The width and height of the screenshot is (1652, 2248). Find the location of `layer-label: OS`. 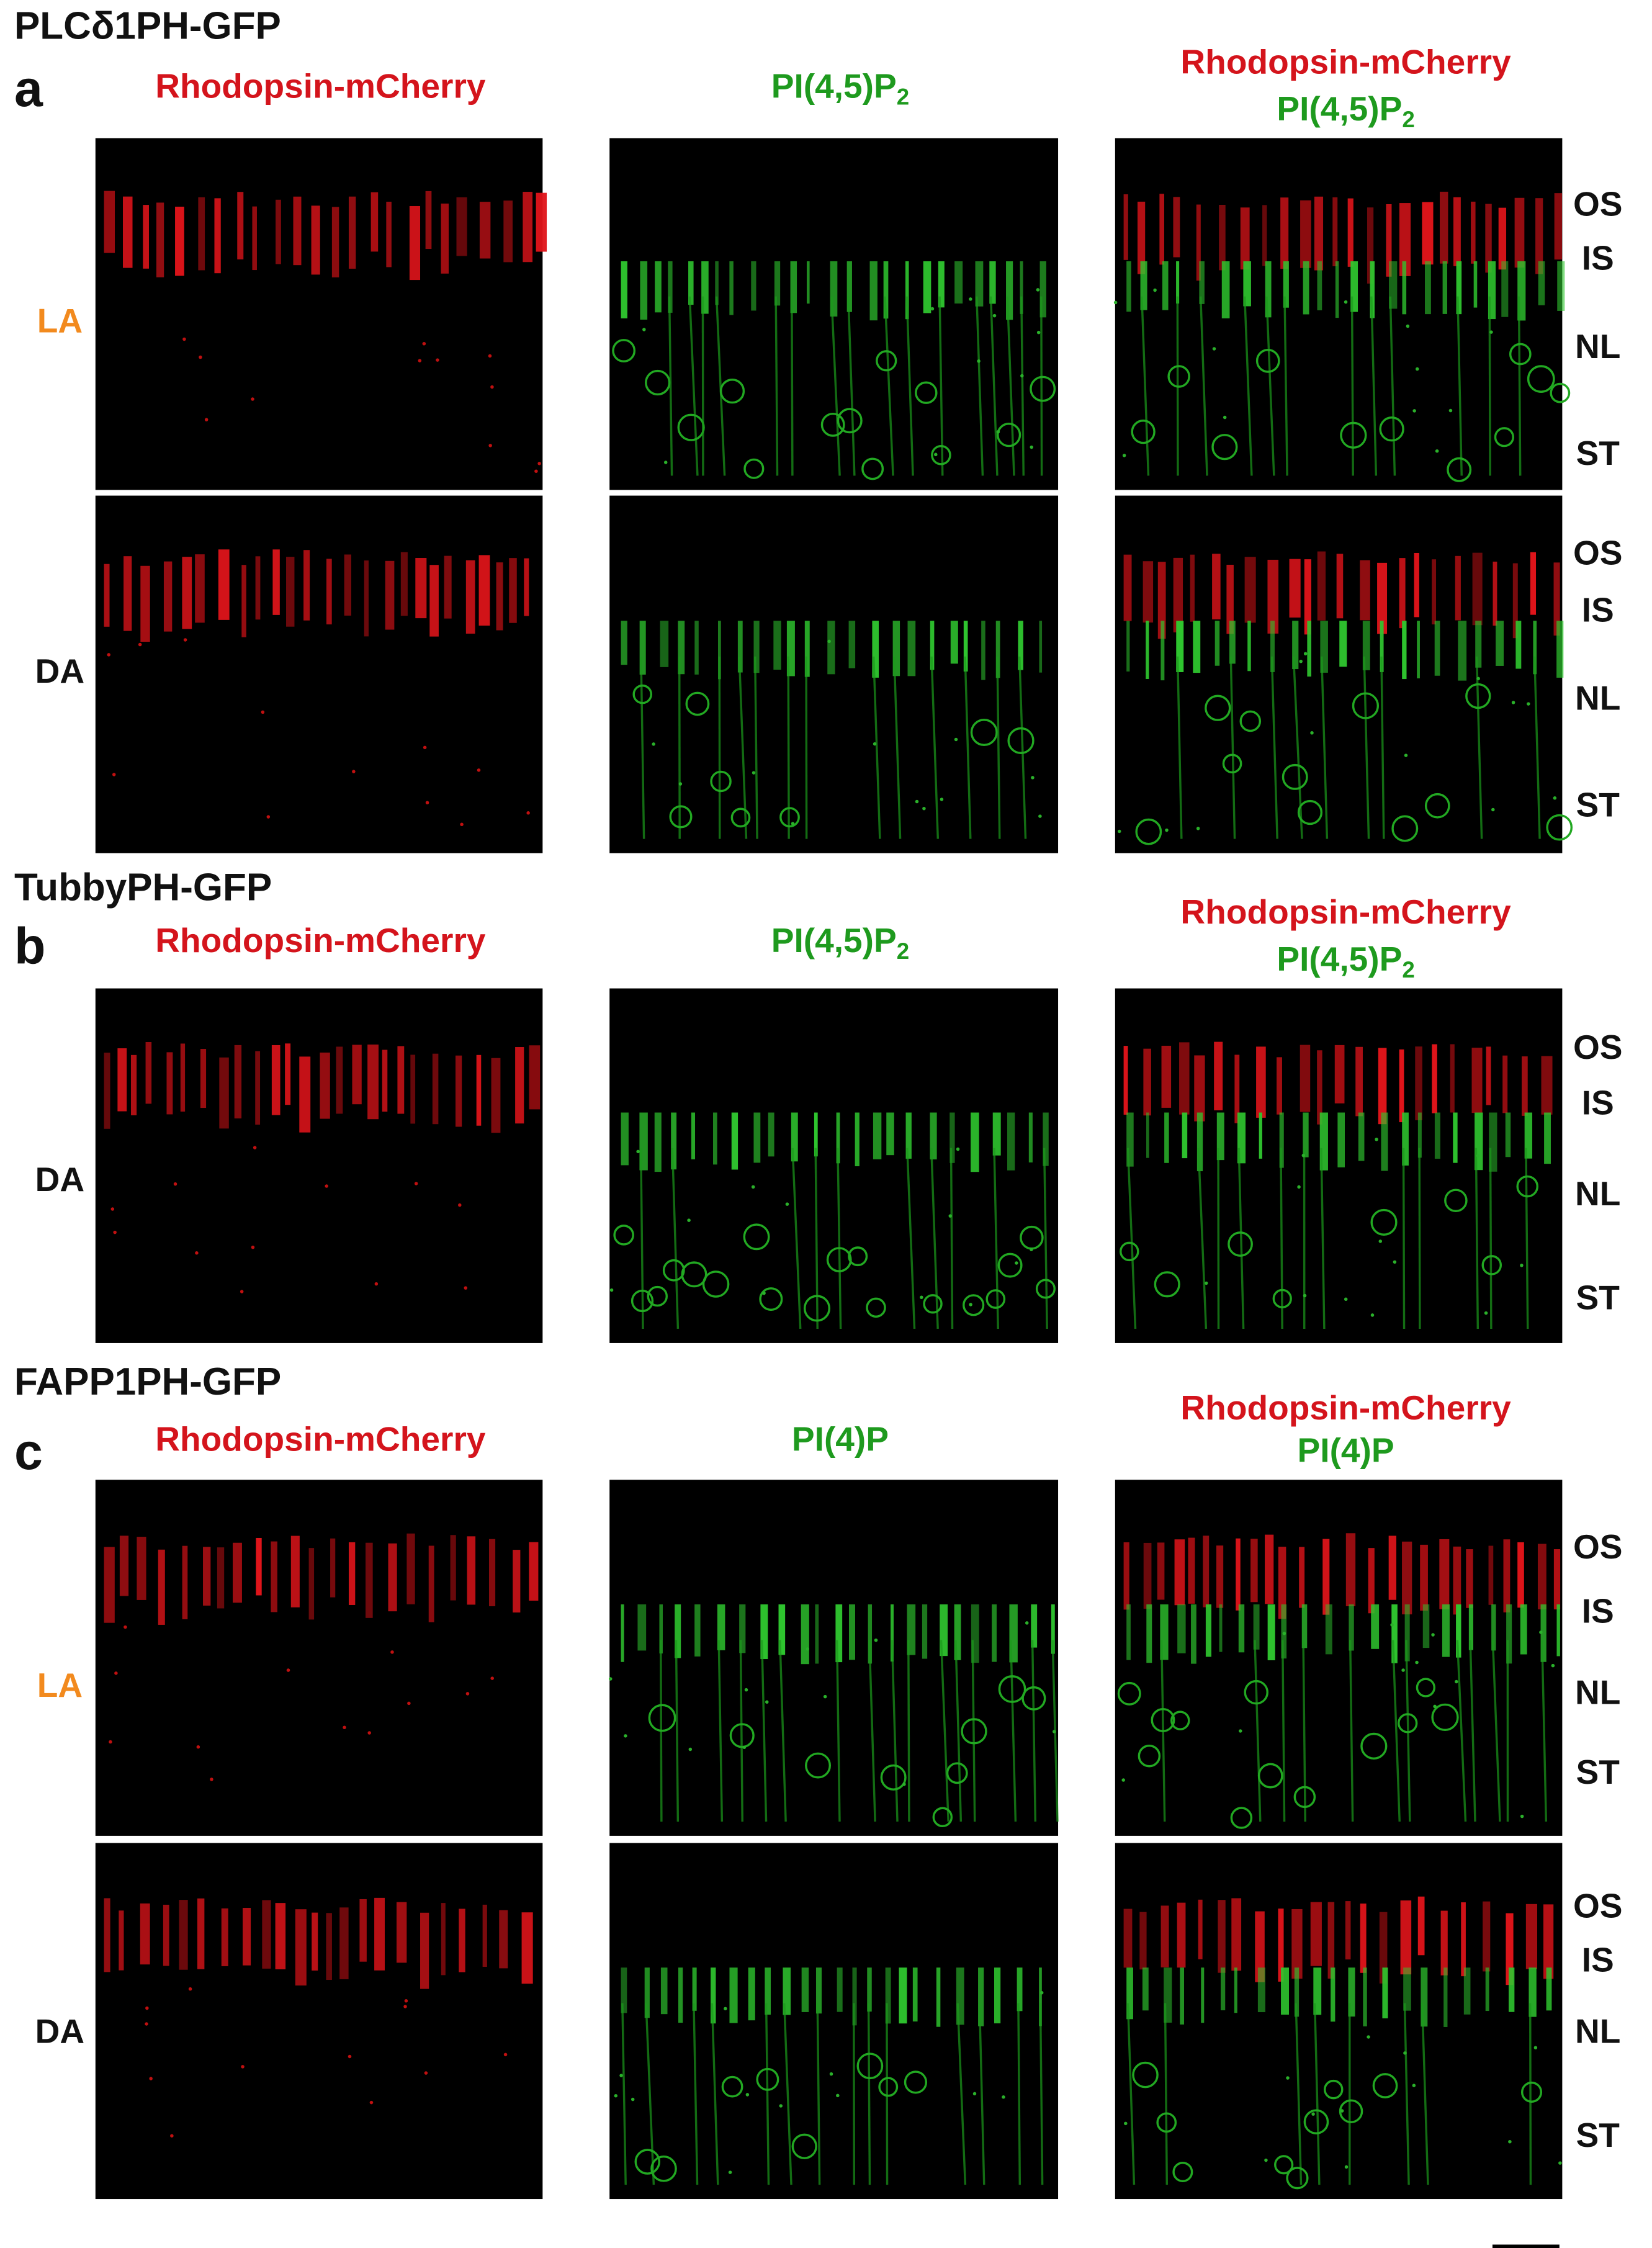

layer-label: OS is located at coordinates (1598, 1547).